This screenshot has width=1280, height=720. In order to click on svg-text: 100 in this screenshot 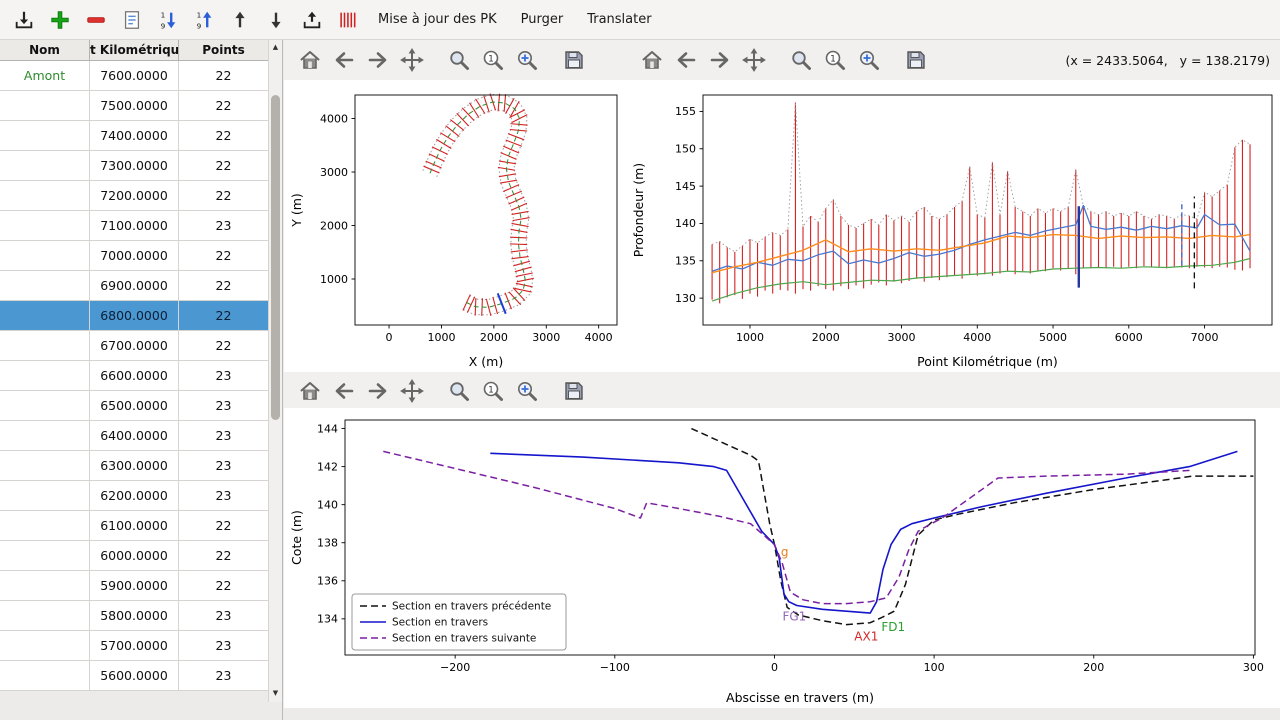, I will do `click(934, 667)`.